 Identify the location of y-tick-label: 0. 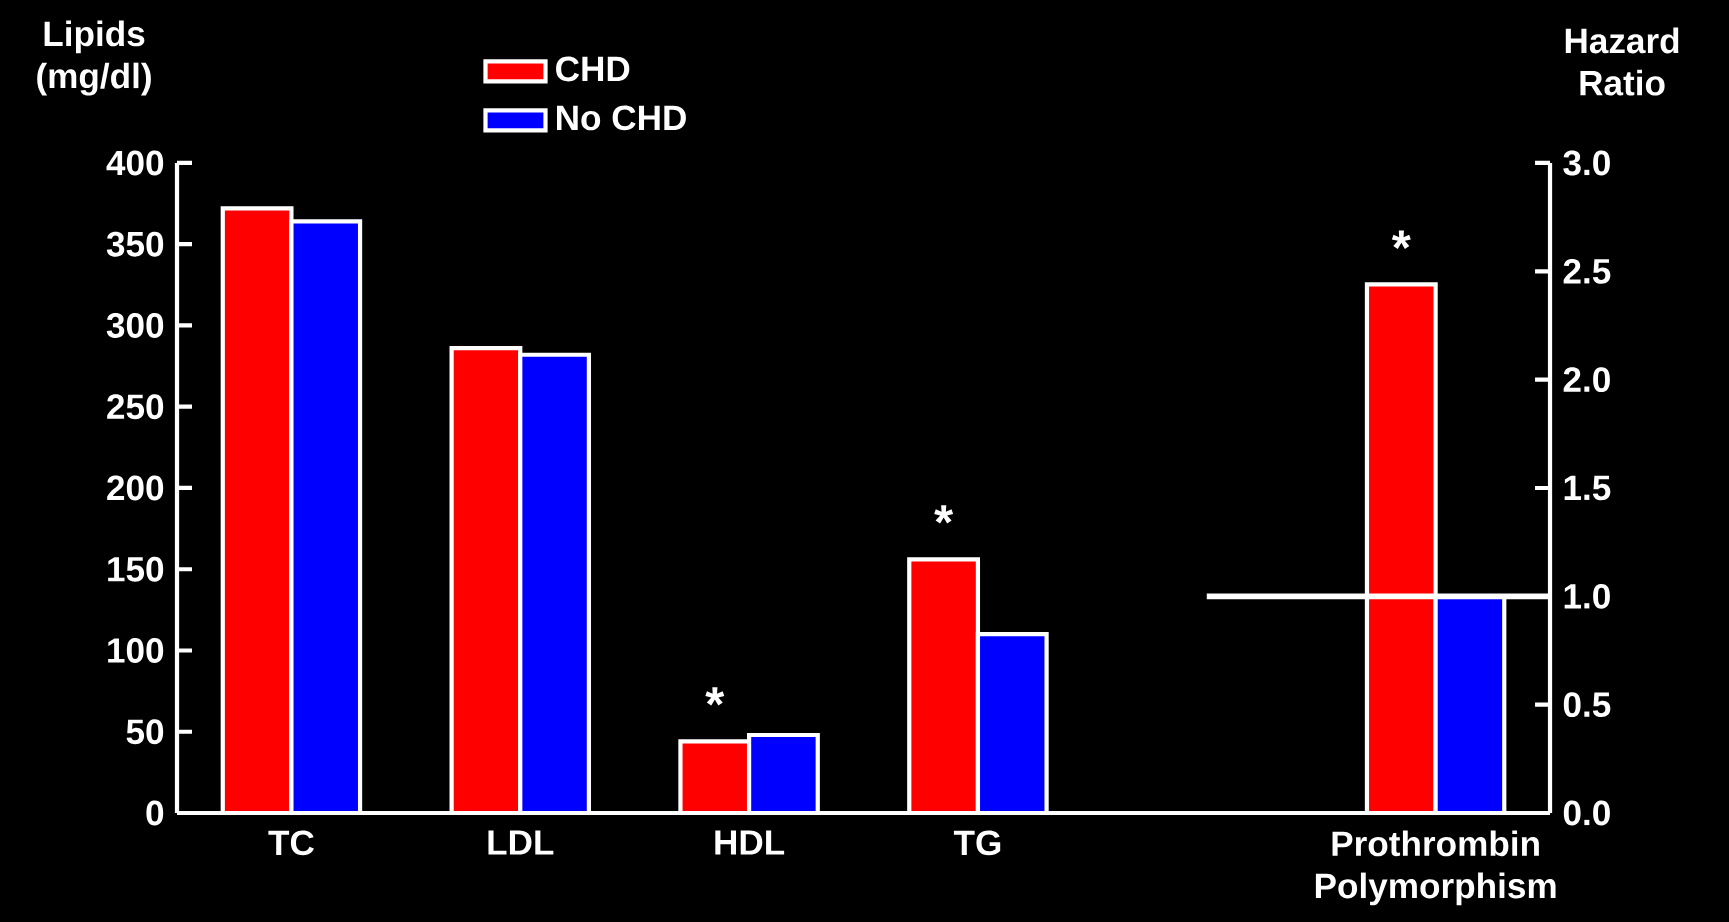
(155, 813).